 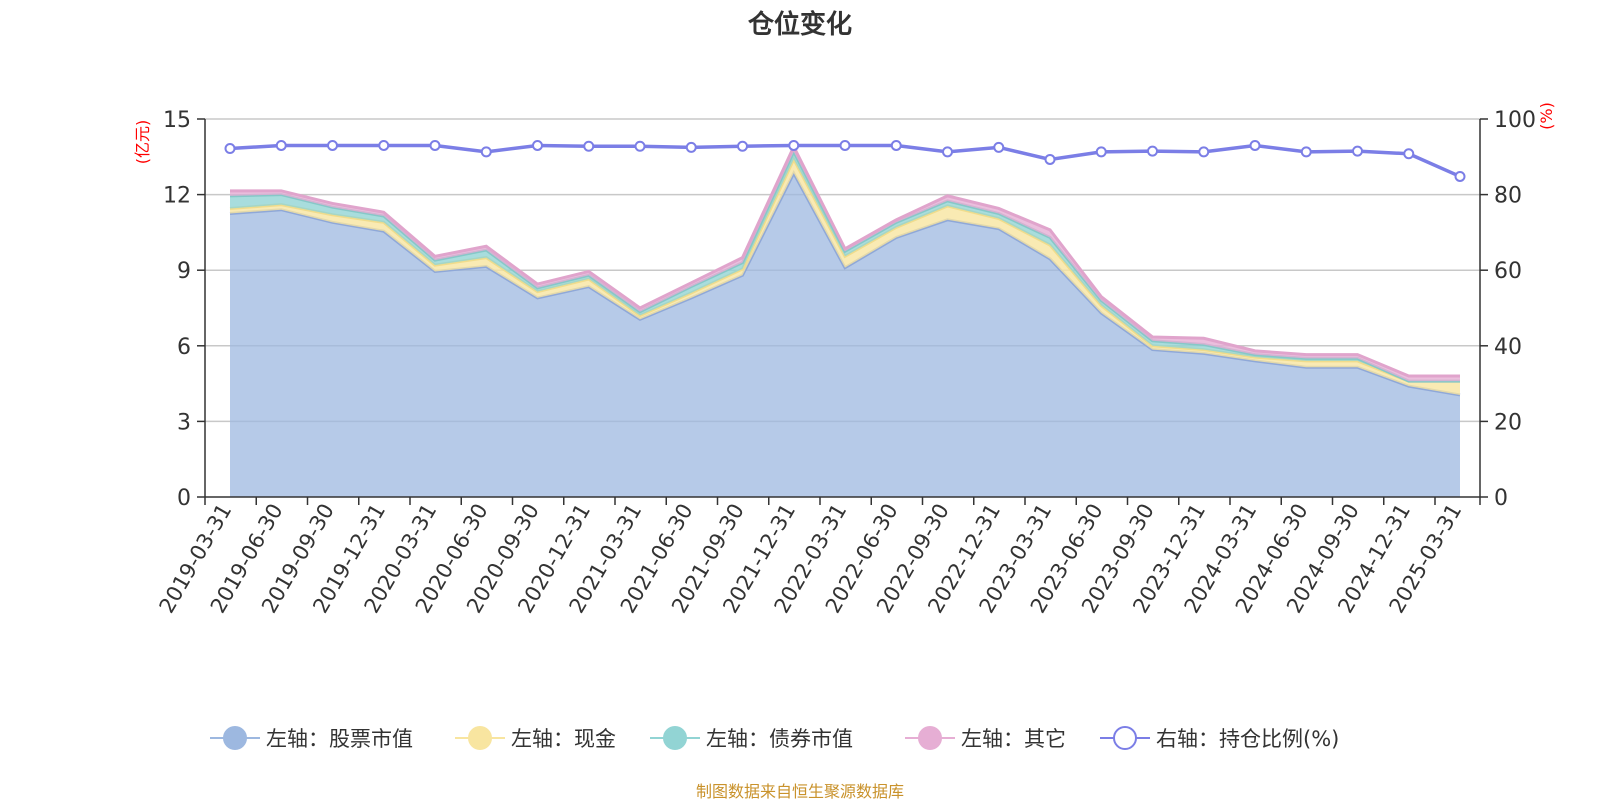 I want to click on left-tick-label: 15, so click(x=177, y=120).